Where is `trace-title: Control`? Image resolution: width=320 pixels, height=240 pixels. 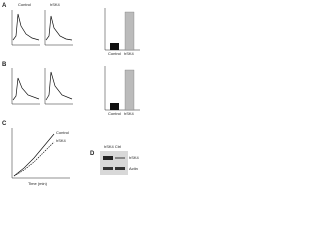
trace-title: Control is located at coordinates (24, 4).